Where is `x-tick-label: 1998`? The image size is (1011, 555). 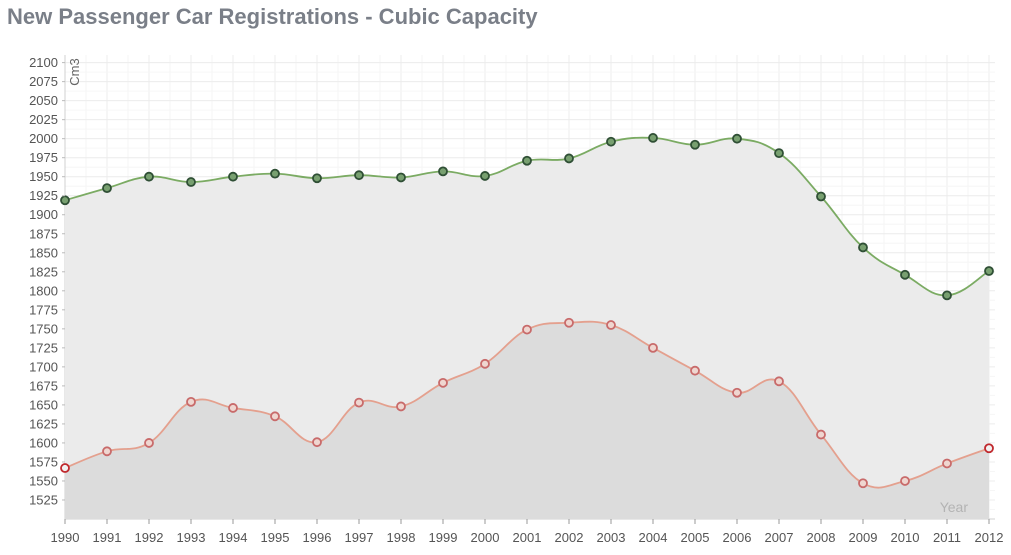
x-tick-label: 1998 is located at coordinates (401, 537).